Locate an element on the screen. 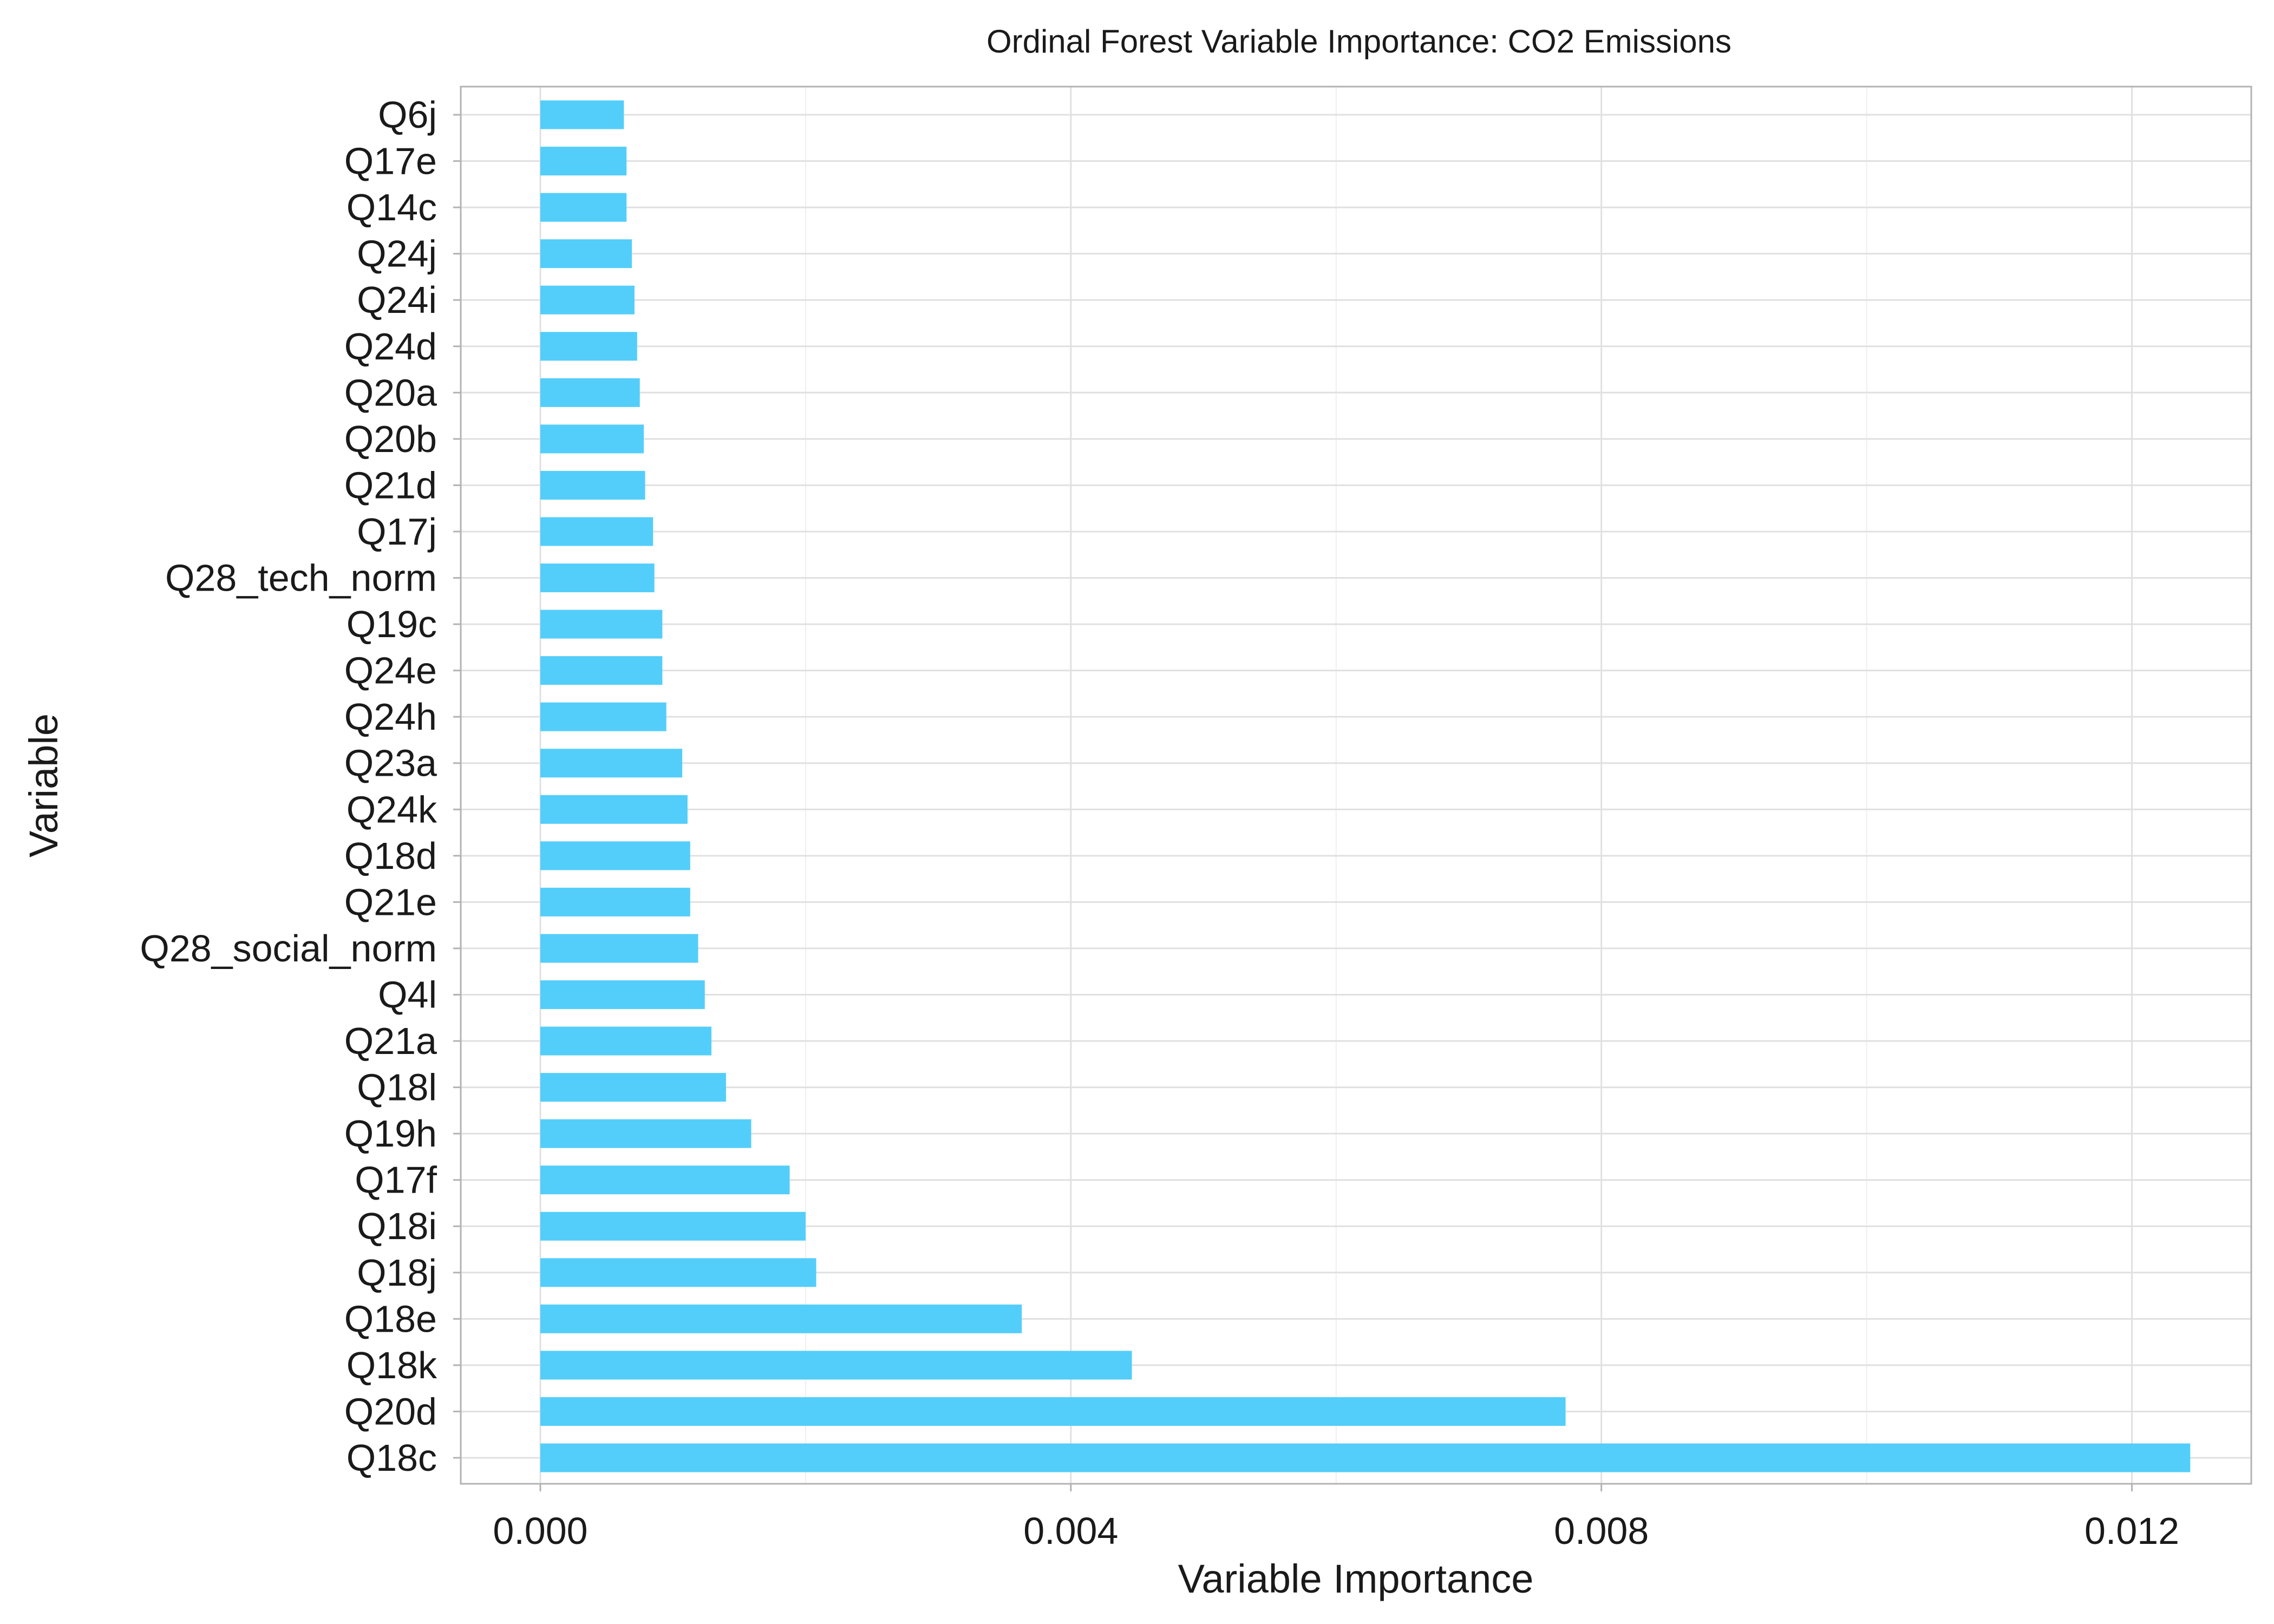 The width and height of the screenshot is (2274, 1624). bar-q28-social-norm is located at coordinates (619, 949).